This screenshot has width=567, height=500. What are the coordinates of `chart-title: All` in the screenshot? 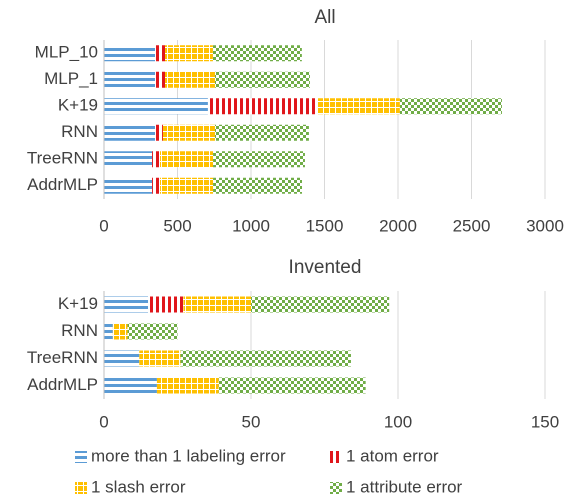 It's located at (324, 17).